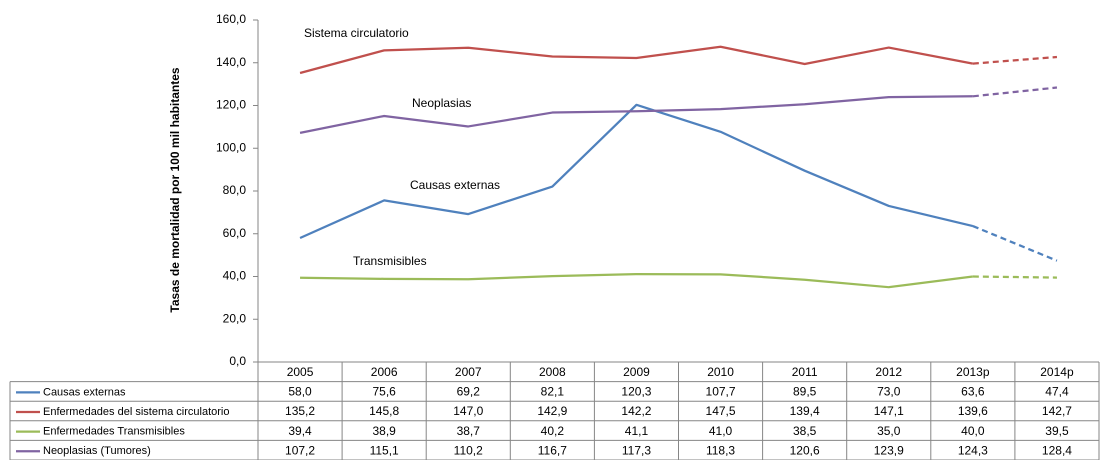 The image size is (1109, 465). What do you see at coordinates (805, 450) in the screenshot?
I see `table-value: 120,6` at bounding box center [805, 450].